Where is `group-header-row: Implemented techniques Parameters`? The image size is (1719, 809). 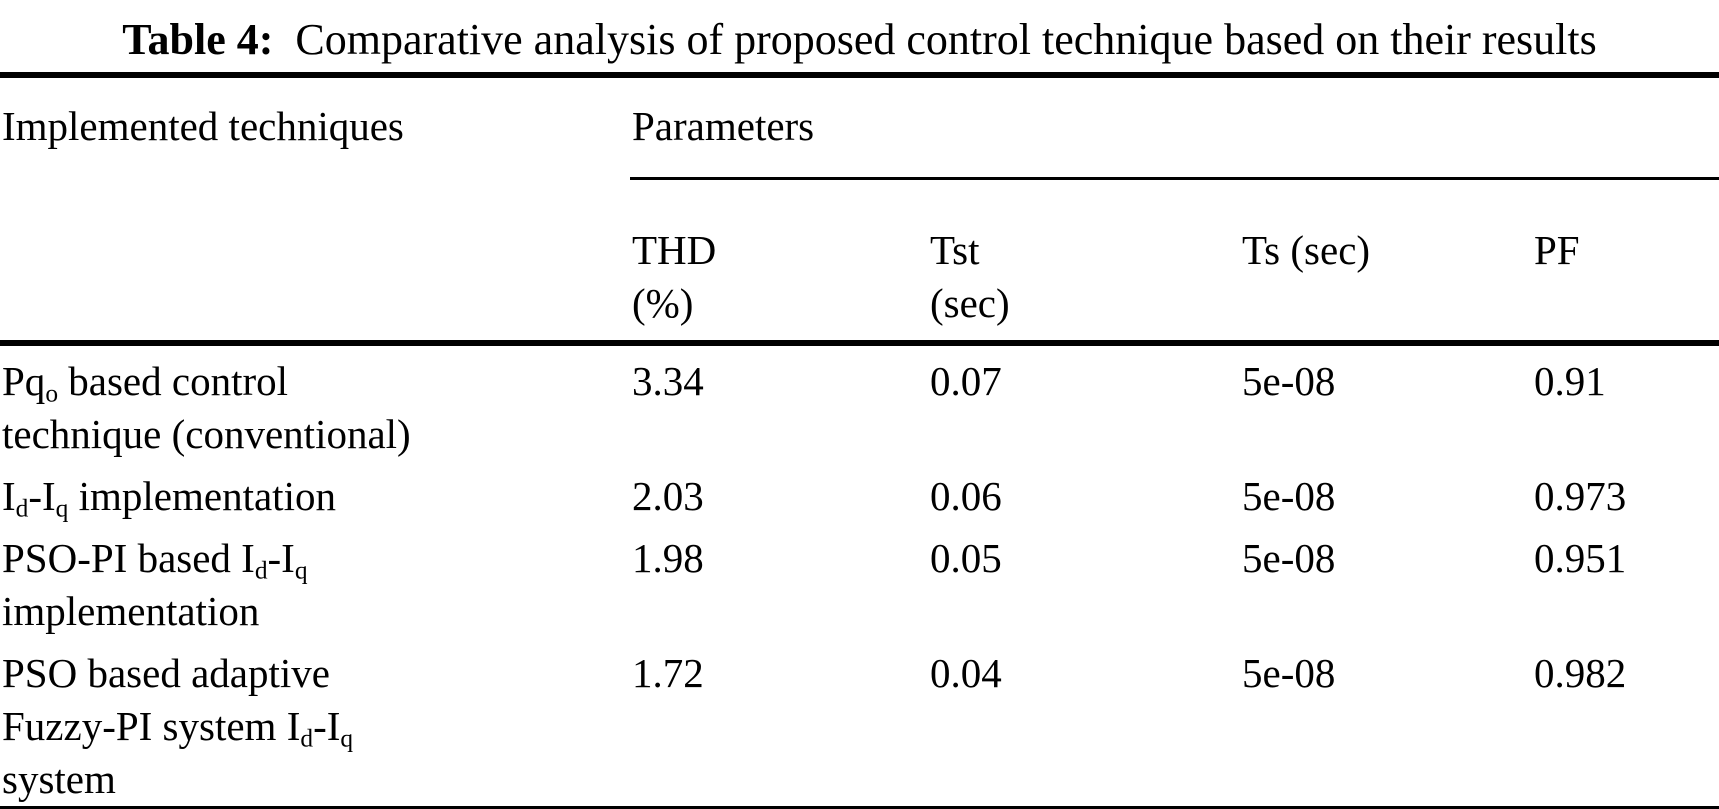
group-header-row: Implemented techniques Parameters is located at coordinates (859, 129).